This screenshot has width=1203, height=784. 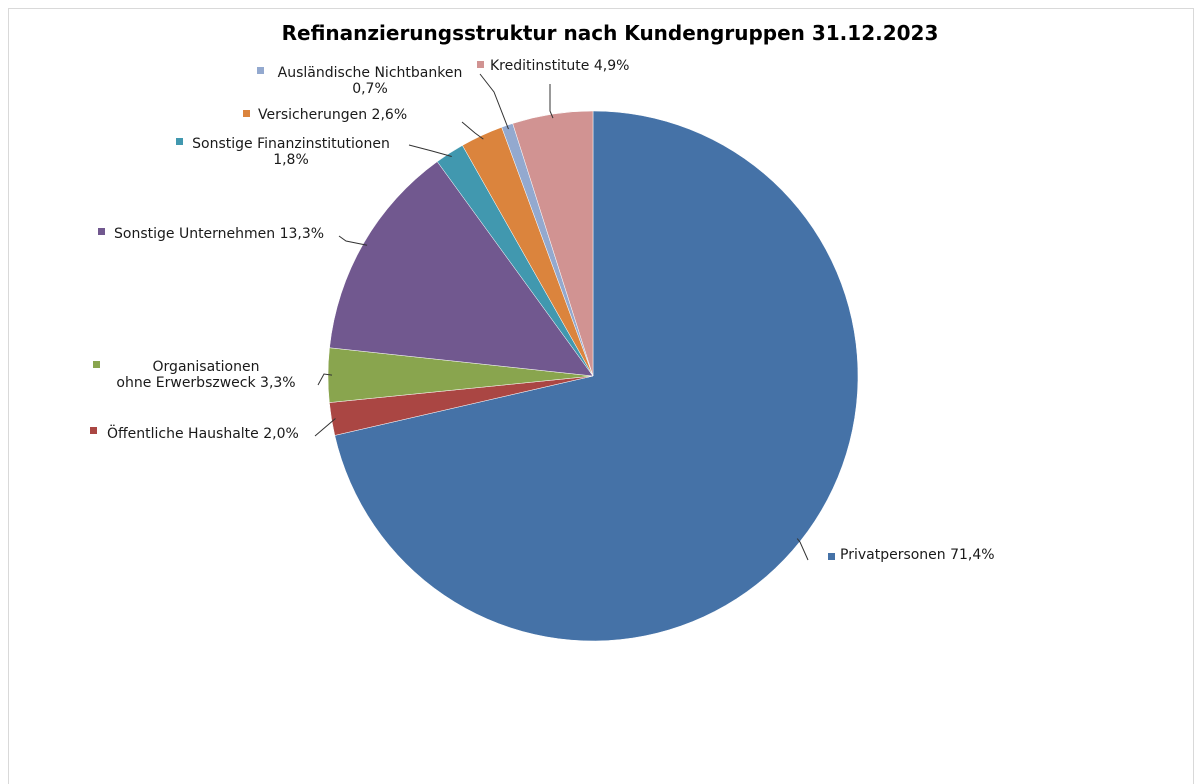 What do you see at coordinates (370, 73) in the screenshot?
I see `slice-label-7-line-1: Ausländische Nichtbanken` at bounding box center [370, 73].